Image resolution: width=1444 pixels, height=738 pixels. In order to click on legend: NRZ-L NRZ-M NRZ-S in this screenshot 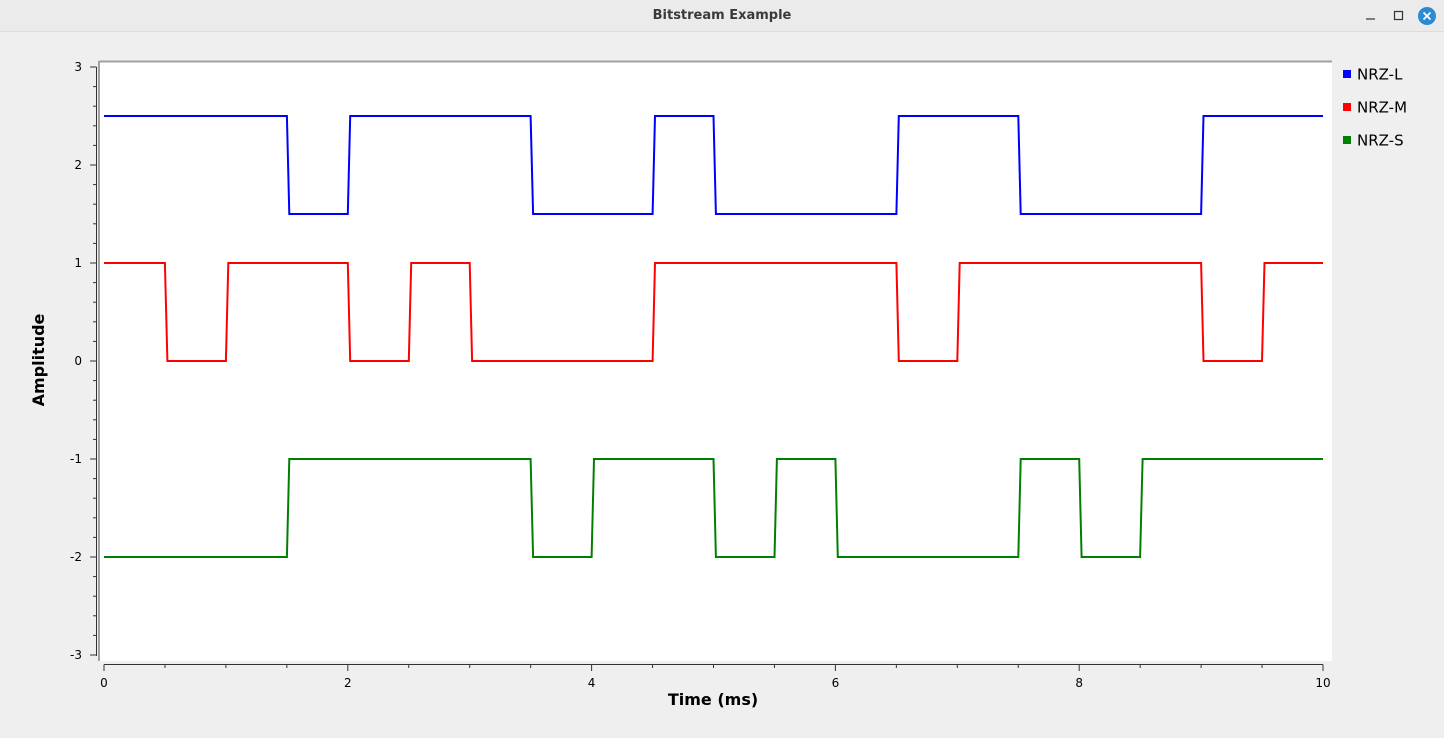, I will do `click(1375, 108)`.